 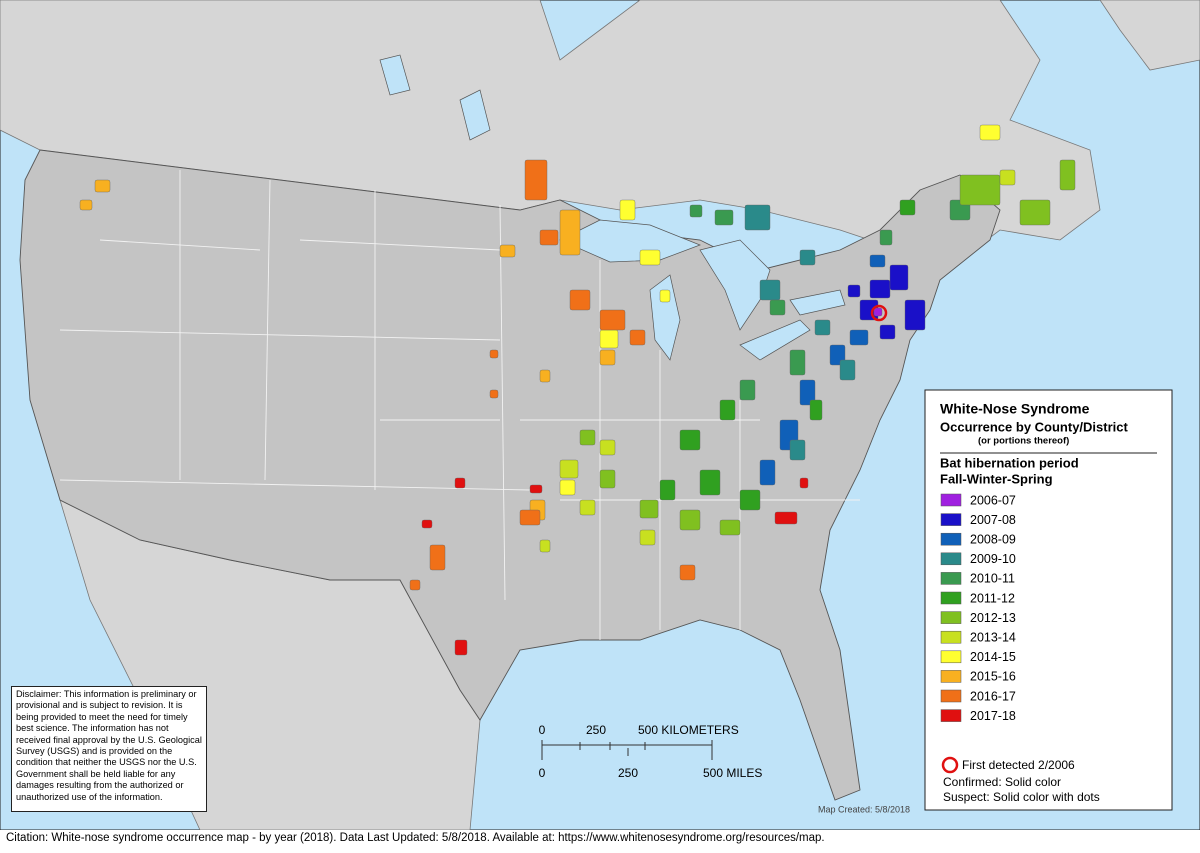 I want to click on scale-km-label: 500 KILOMETERS, so click(x=688, y=730).